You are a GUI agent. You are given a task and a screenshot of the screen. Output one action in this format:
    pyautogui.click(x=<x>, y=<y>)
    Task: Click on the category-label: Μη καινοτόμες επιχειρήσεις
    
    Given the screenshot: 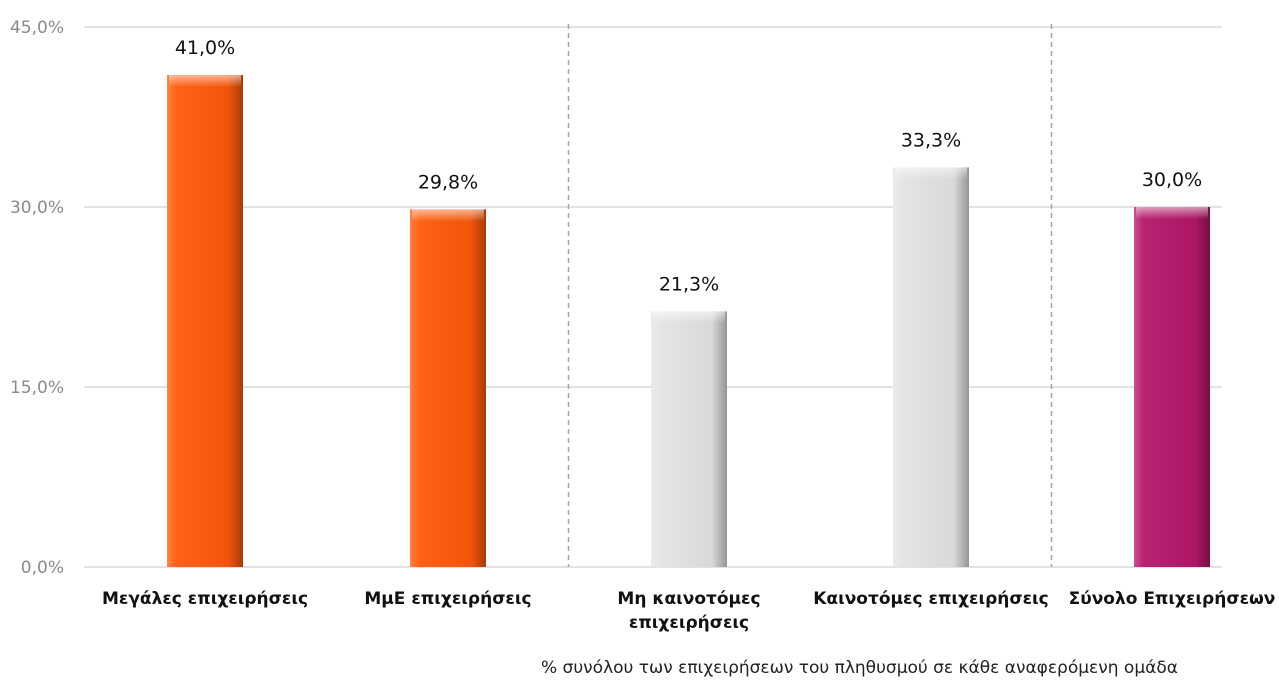 What is the action you would take?
    pyautogui.click(x=688, y=611)
    